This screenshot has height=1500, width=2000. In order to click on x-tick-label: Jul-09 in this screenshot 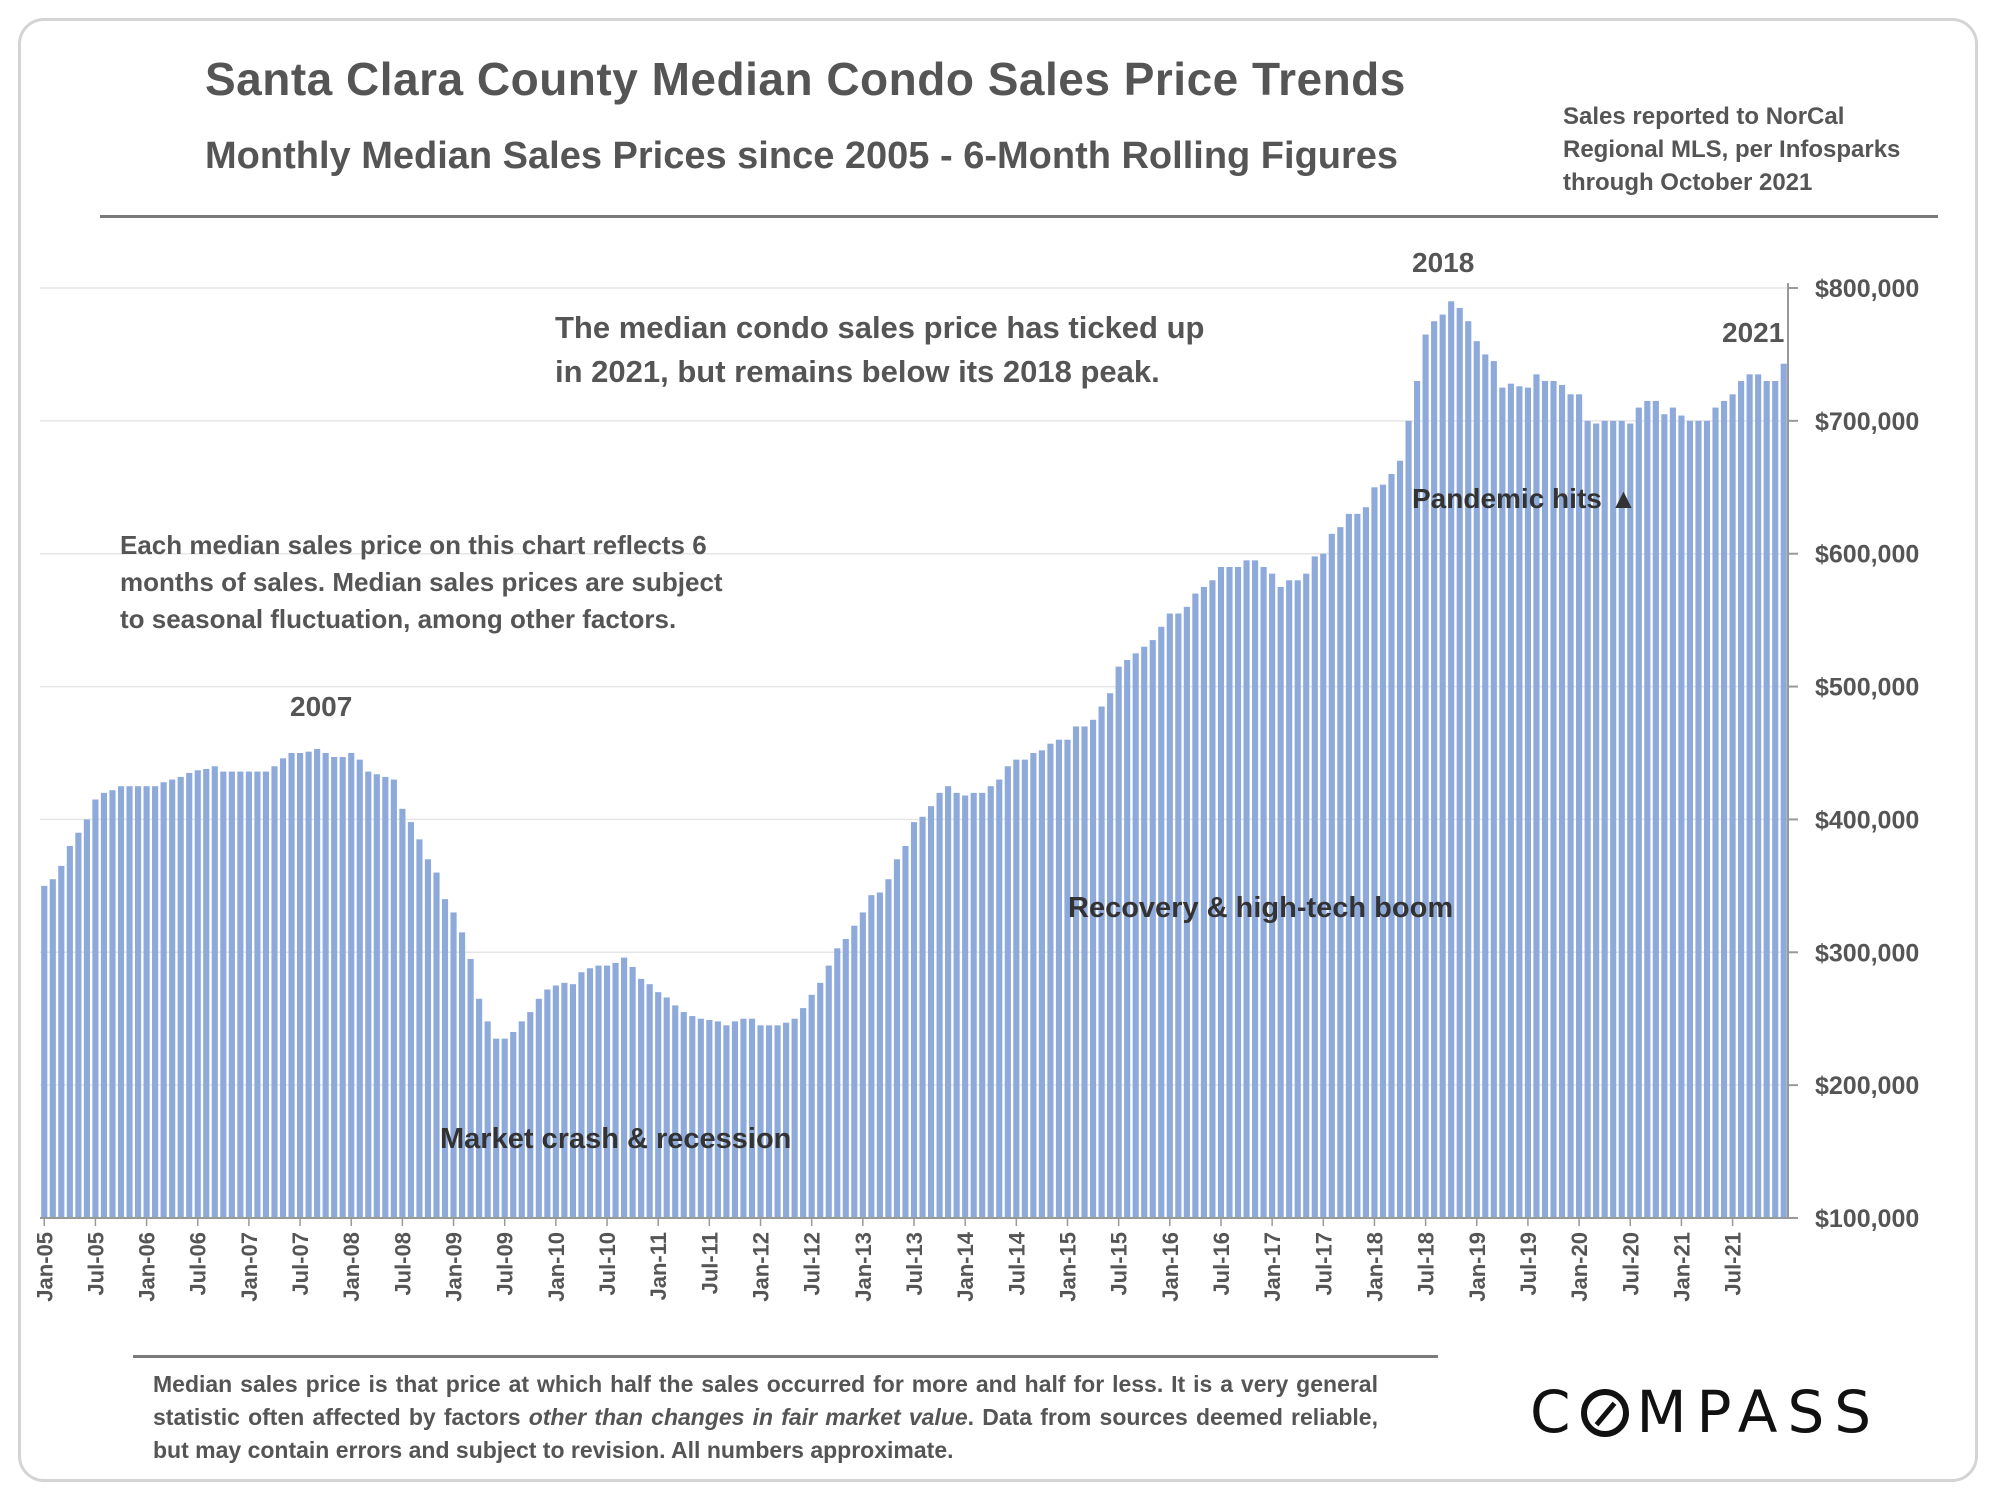, I will do `click(505, 1264)`.